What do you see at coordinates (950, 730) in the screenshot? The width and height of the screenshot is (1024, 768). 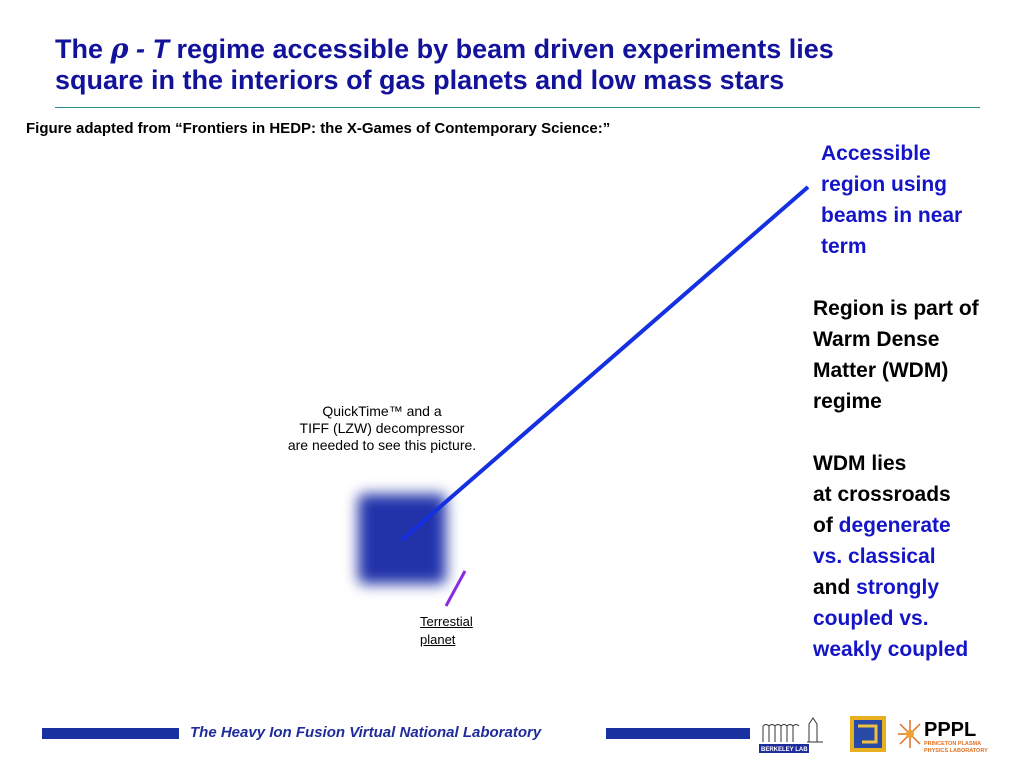 I see `svg-text: PPPL` at bounding box center [950, 730].